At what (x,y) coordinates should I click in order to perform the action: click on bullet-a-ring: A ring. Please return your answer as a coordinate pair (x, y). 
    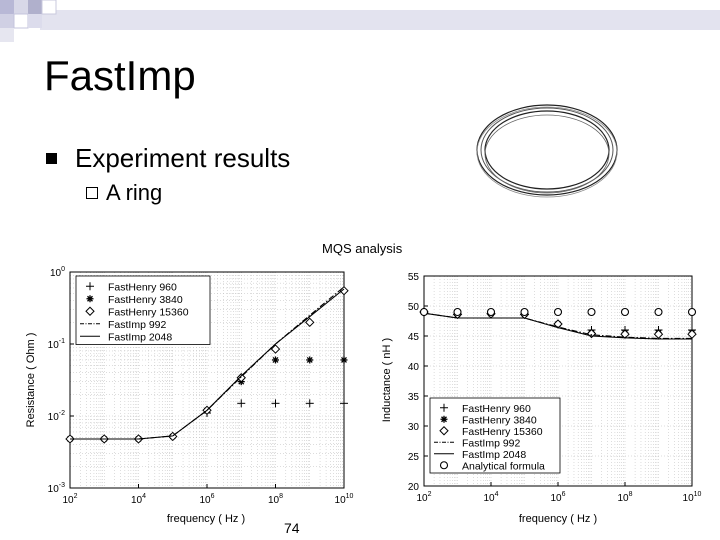
    Looking at the image, I should click on (124, 193).